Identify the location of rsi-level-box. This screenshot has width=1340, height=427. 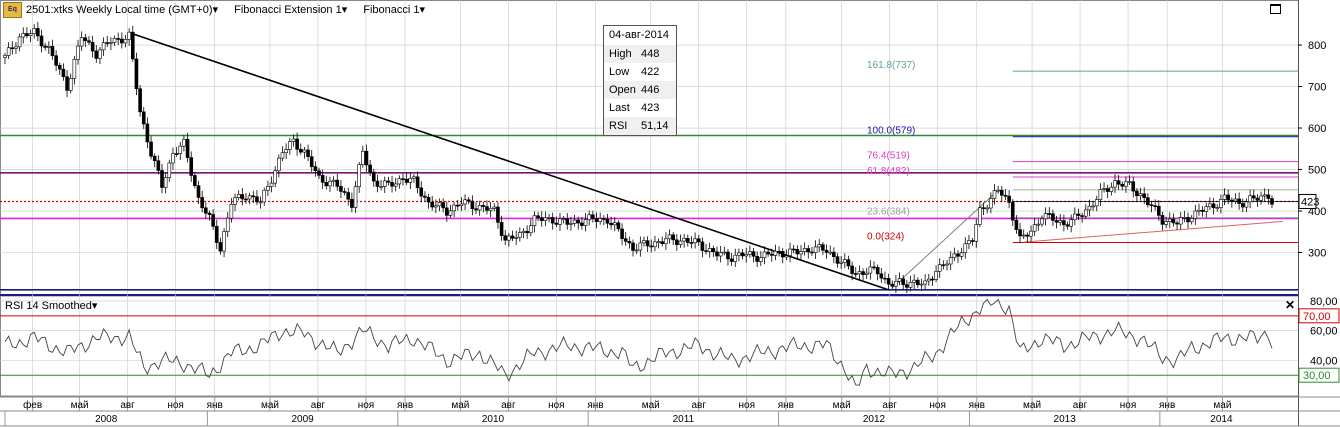
(1319, 316).